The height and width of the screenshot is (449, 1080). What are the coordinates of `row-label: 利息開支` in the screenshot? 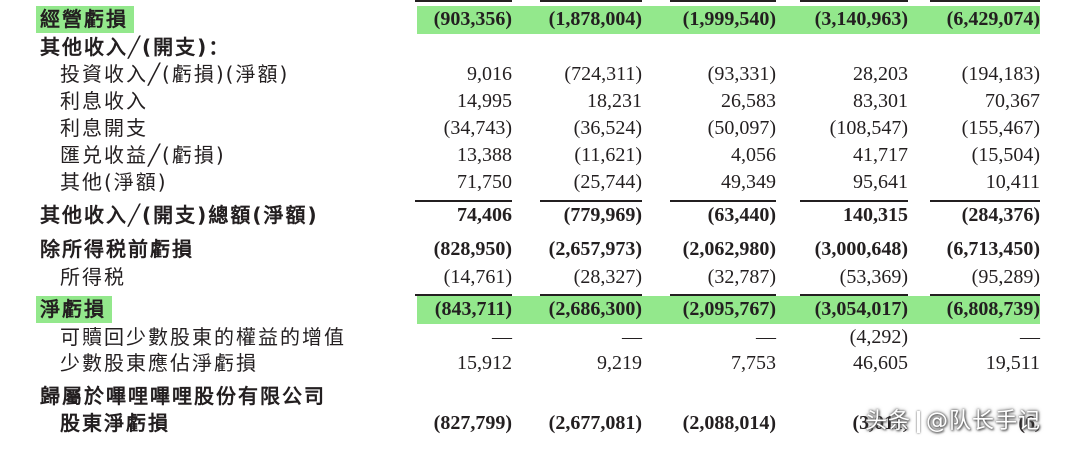 It's located at (104, 128).